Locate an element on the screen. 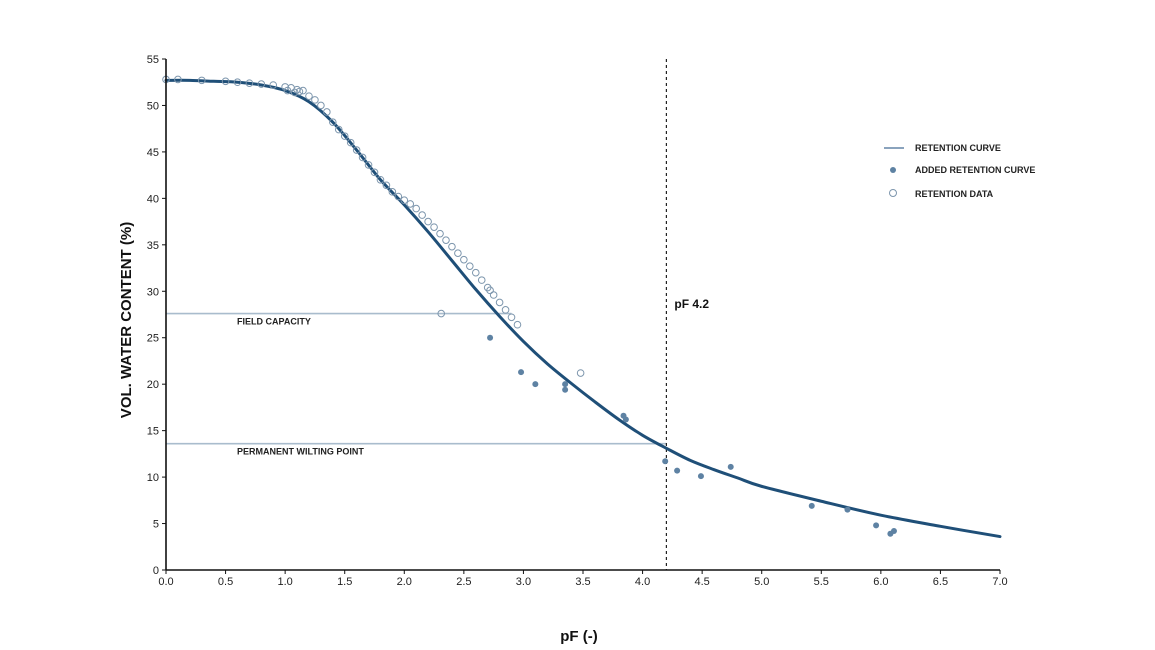 The height and width of the screenshot is (650, 1155). y-tick-label: 5 is located at coordinates (156, 525).